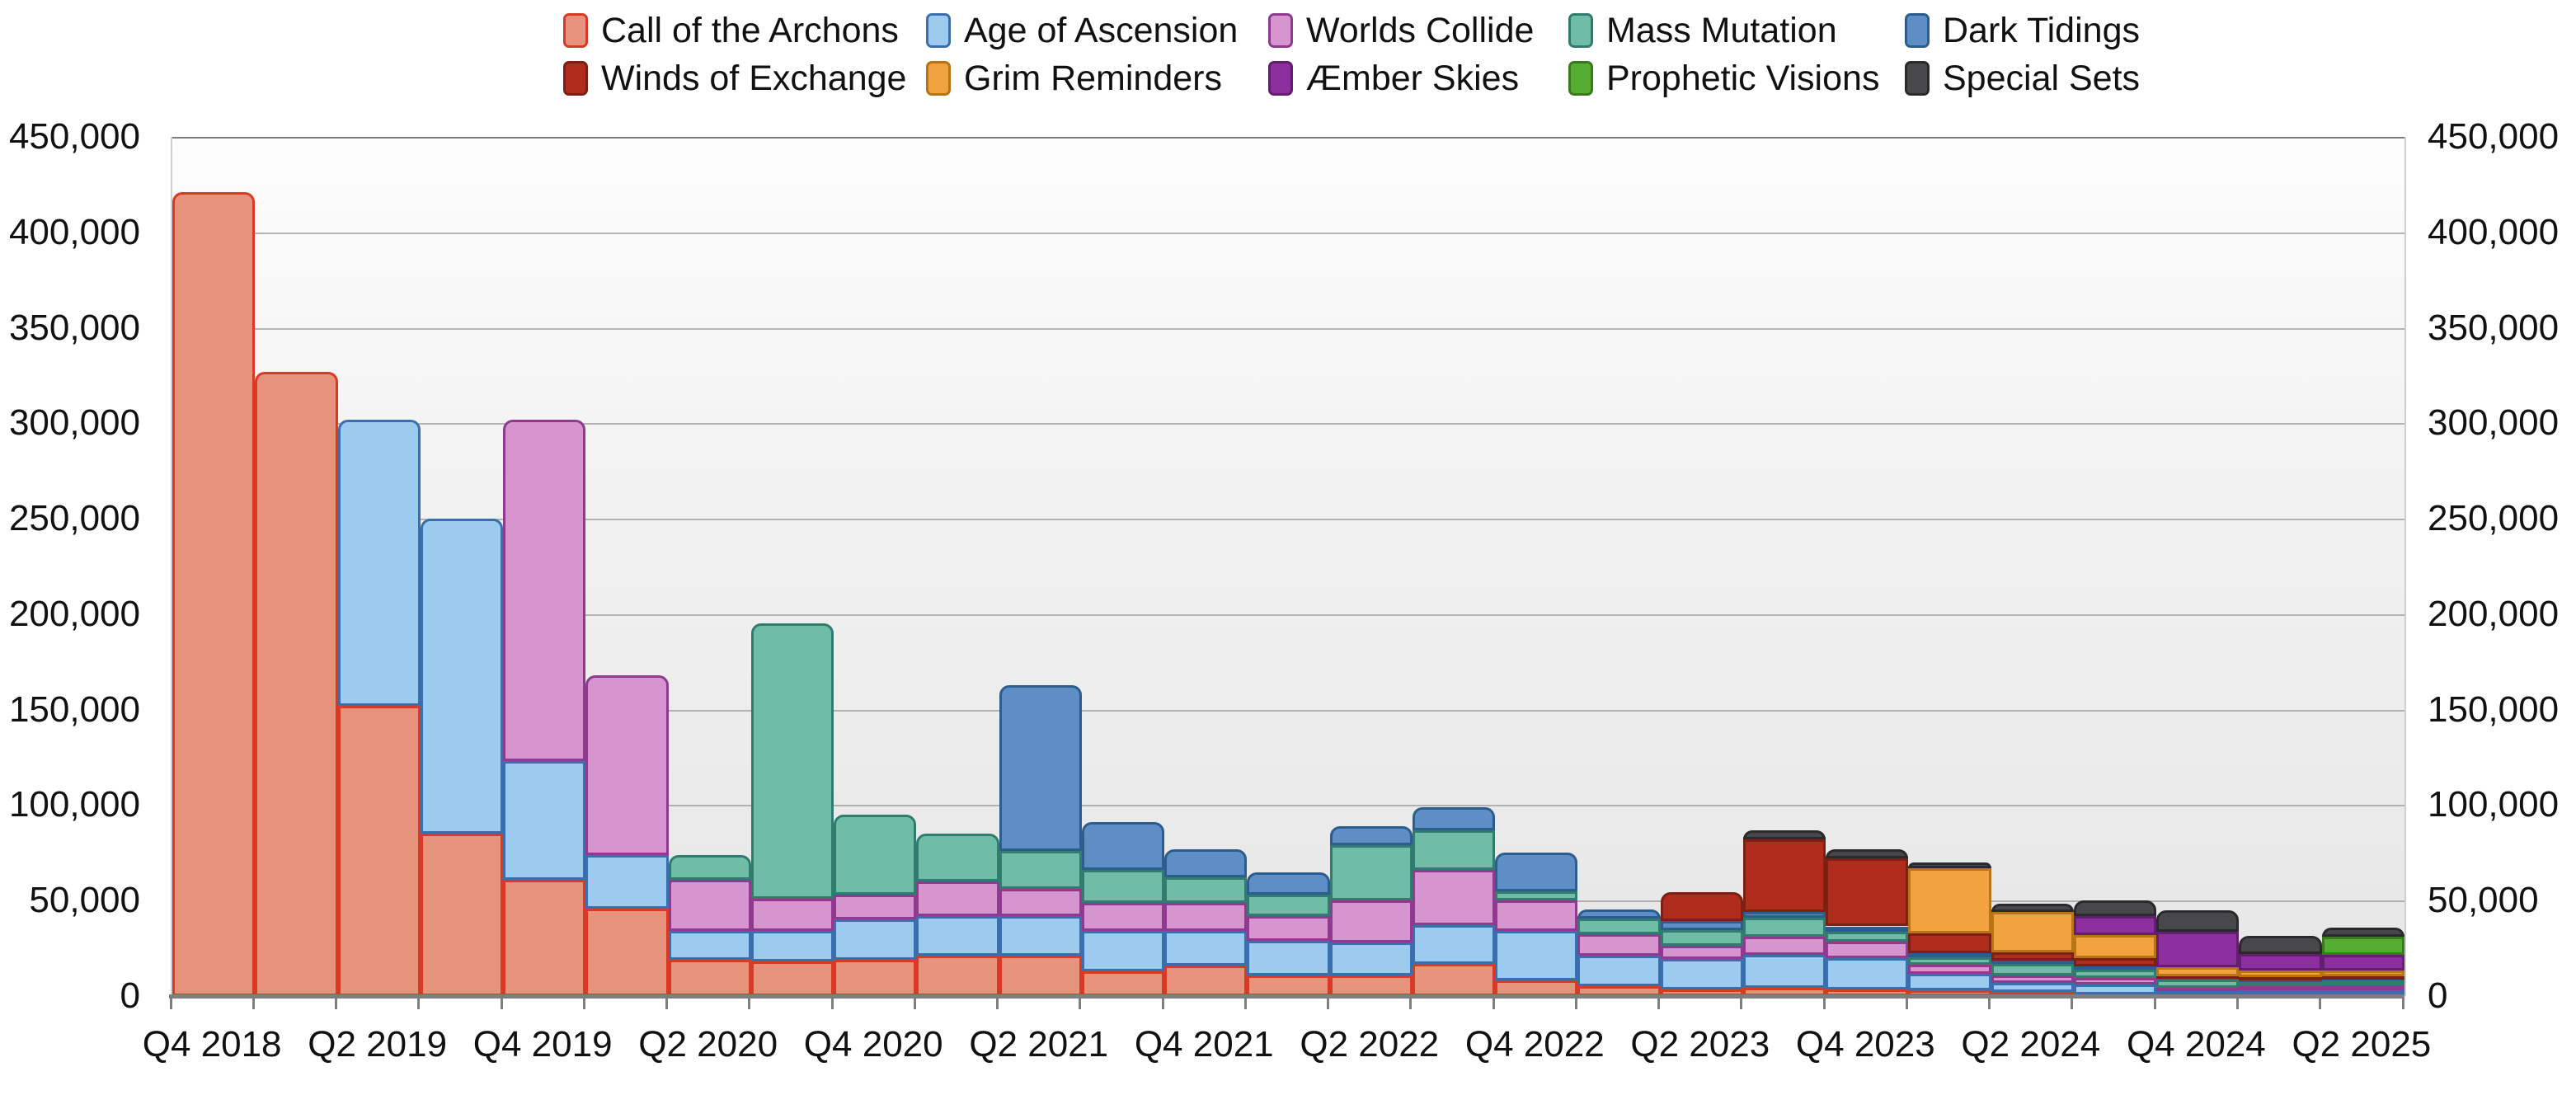 The width and height of the screenshot is (2576, 1095). I want to click on bar-q4-2022, so click(1536, 566).